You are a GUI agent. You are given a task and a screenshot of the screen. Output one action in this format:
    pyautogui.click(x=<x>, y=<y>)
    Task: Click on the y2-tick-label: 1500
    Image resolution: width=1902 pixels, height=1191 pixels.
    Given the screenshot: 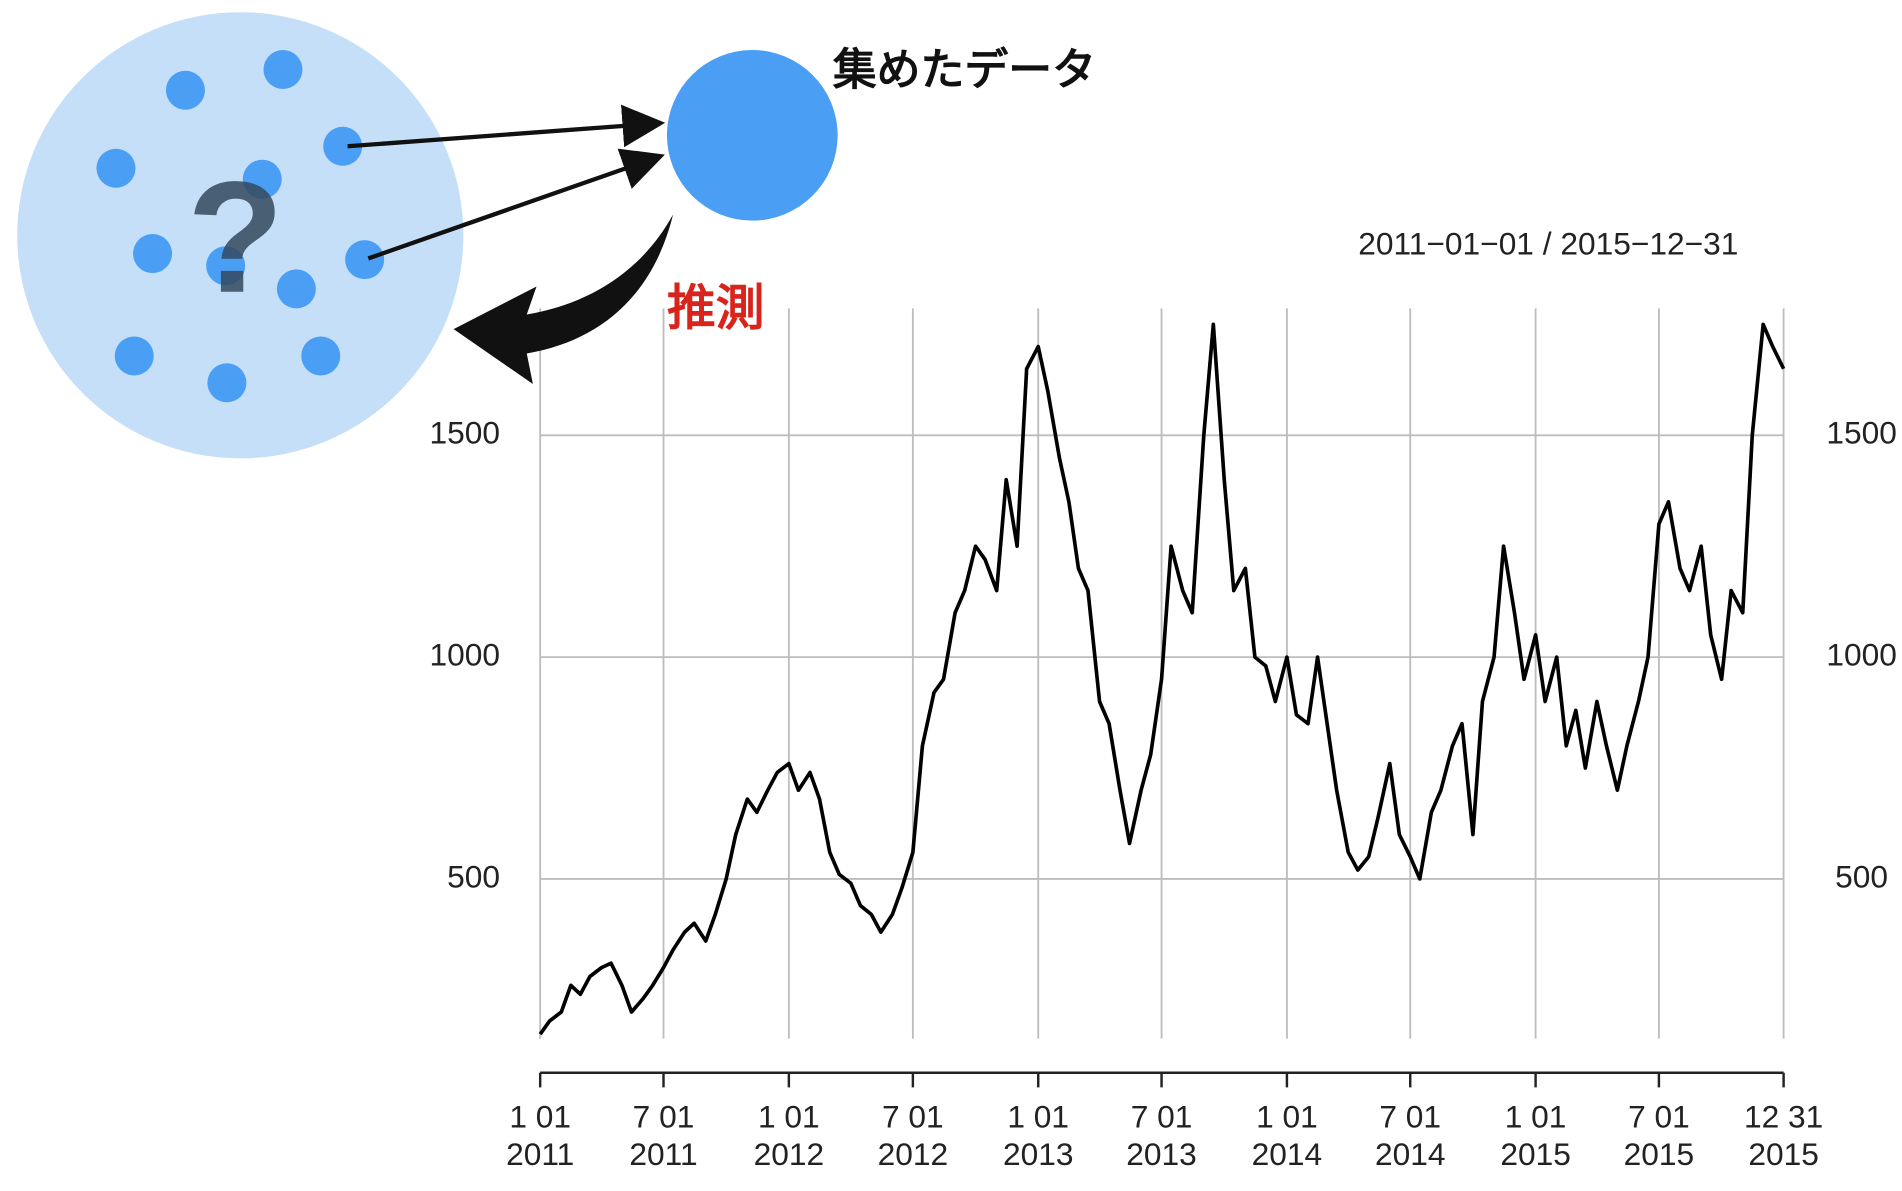 What is the action you would take?
    pyautogui.click(x=1861, y=433)
    